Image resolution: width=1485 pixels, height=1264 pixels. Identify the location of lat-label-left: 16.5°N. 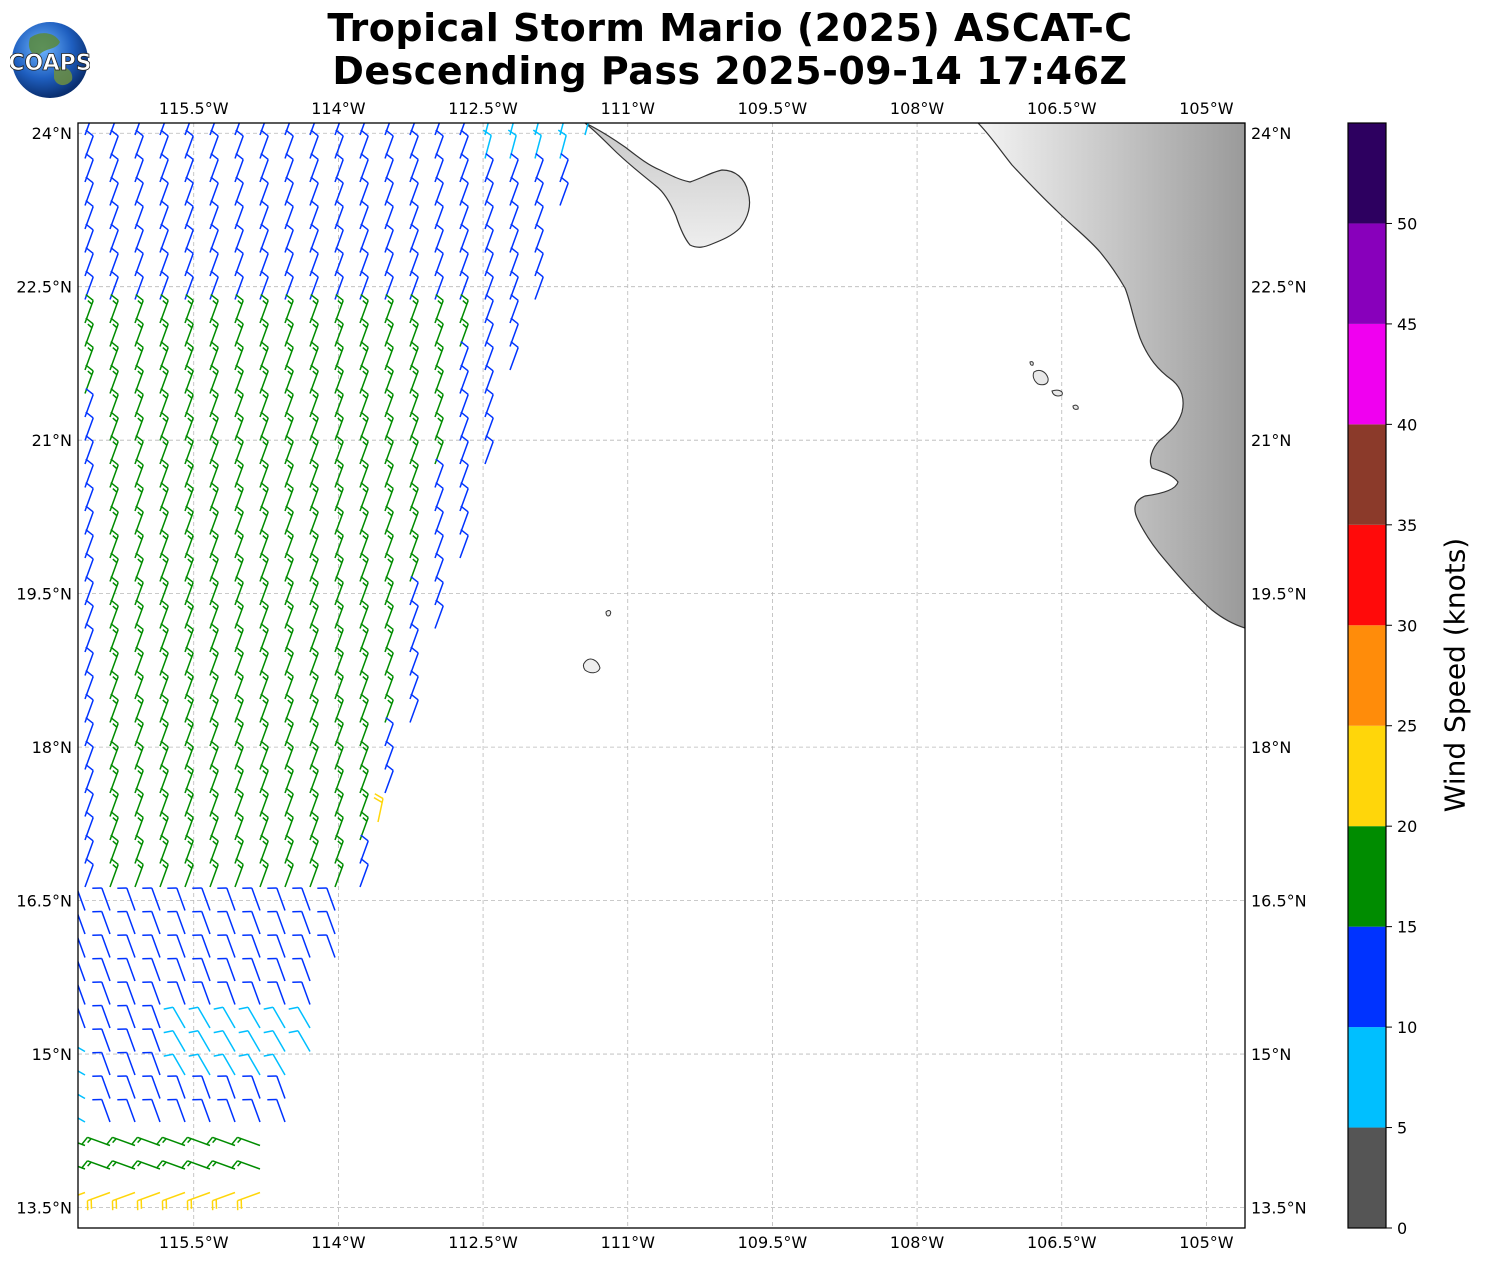
(44, 901).